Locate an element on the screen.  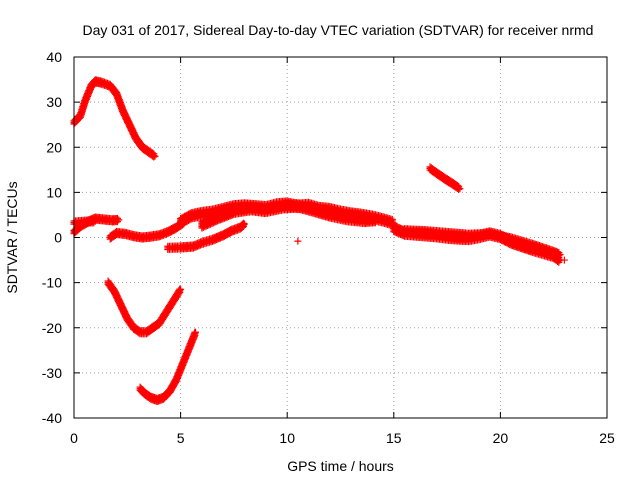
series-arc-hump-lower is located at coordinates (289, 215).